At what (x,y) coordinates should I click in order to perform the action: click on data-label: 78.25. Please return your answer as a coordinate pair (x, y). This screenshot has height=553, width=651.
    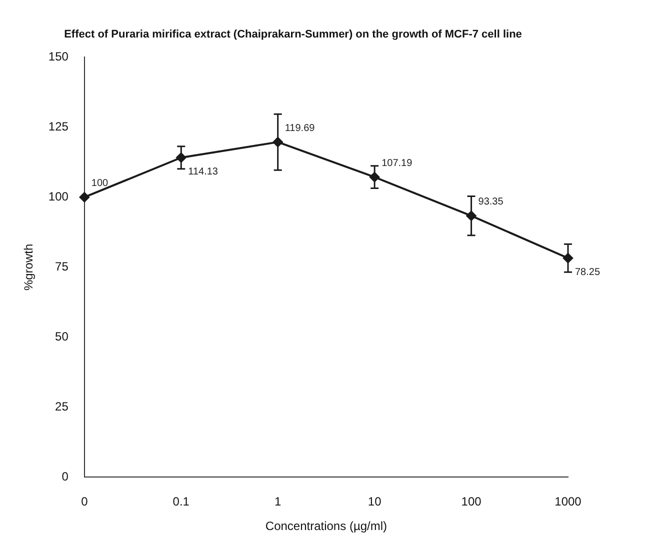
    Looking at the image, I should click on (587, 272).